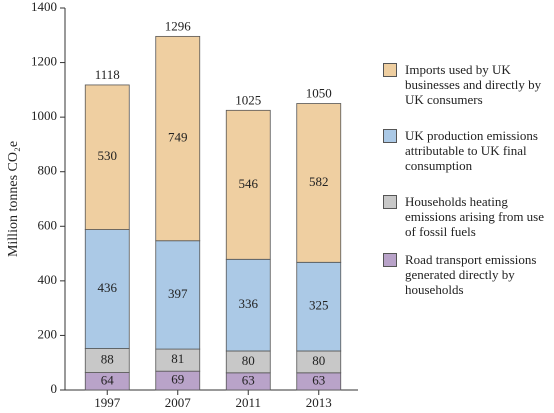 This screenshot has width=554, height=413. What do you see at coordinates (108, 287) in the screenshot?
I see `value-label: 436` at bounding box center [108, 287].